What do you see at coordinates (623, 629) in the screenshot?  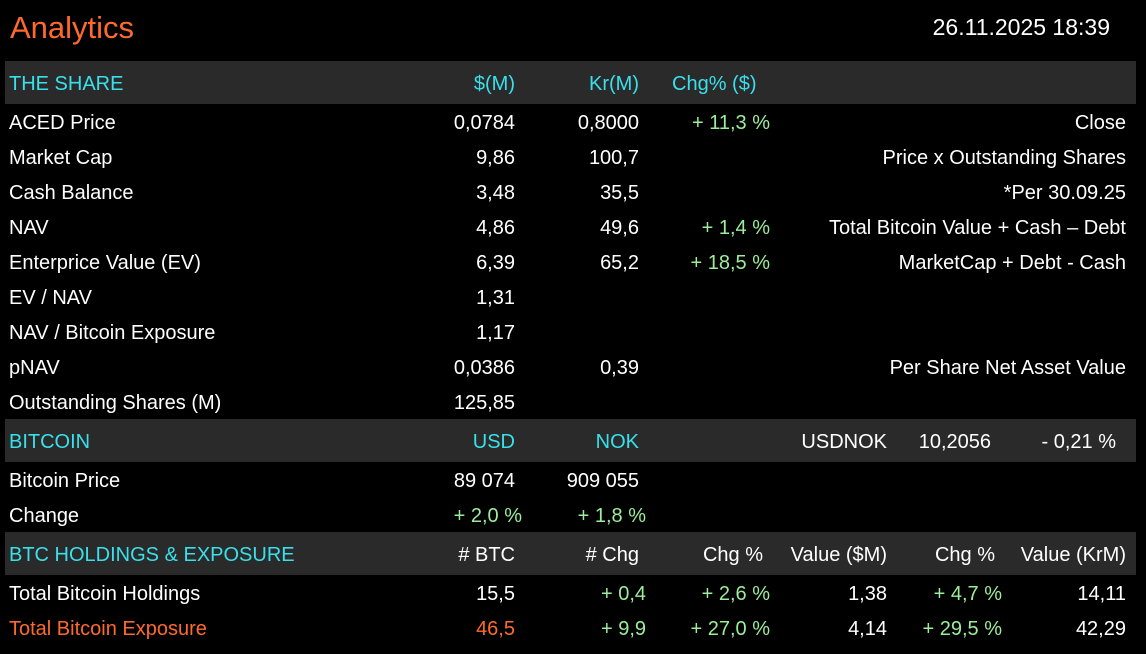 I see `row-btc-change: + 9,9` at bounding box center [623, 629].